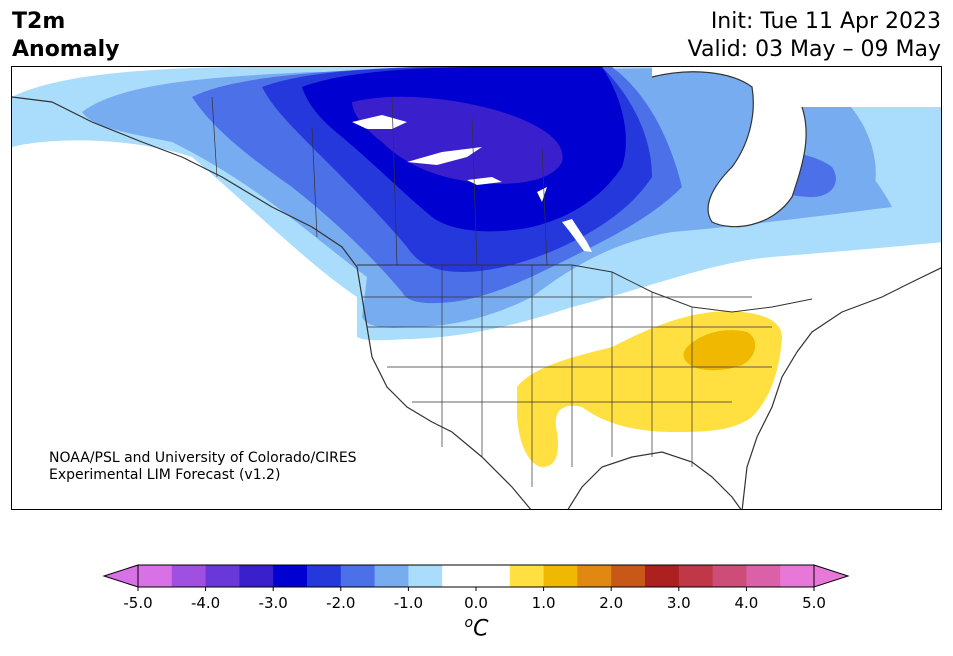  Describe the element at coordinates (679, 603) in the screenshot. I see `colorbar-tick-label: 3.0` at that location.